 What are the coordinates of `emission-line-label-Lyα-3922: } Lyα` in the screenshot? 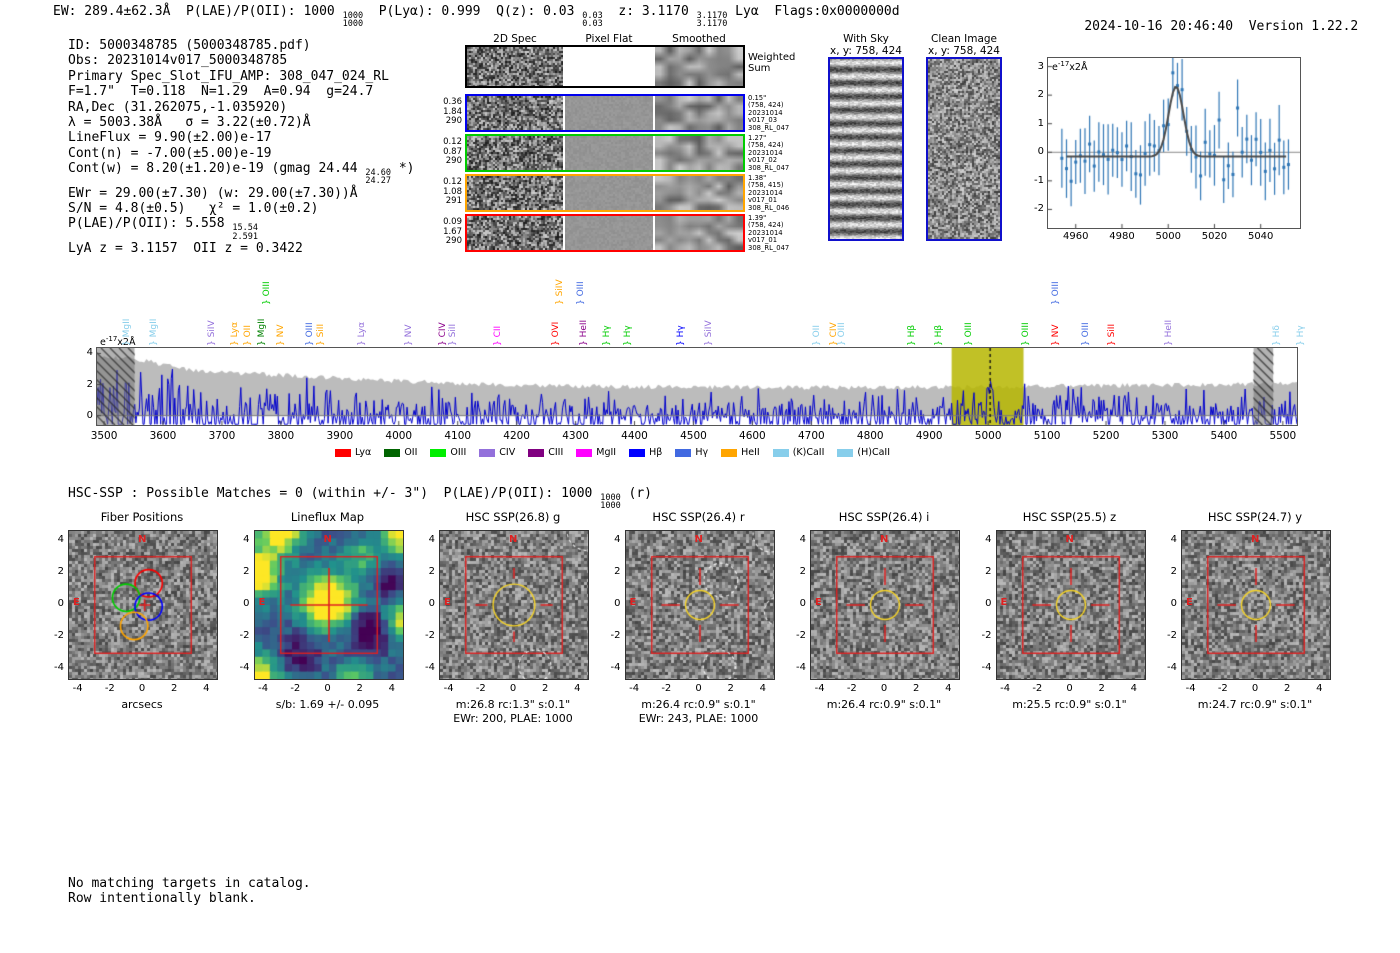 It's located at (361, 333).